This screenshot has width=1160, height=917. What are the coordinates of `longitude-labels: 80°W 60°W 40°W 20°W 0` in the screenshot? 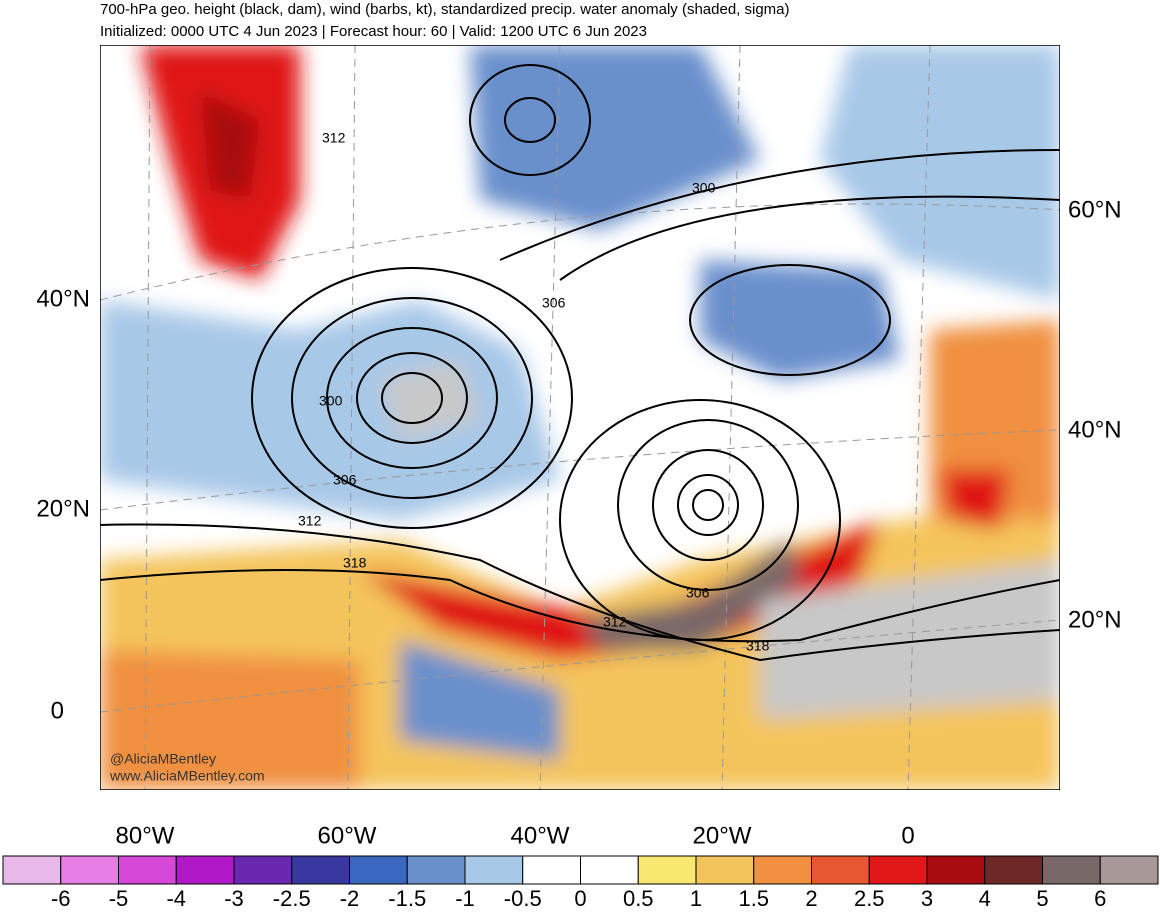 It's located at (515, 835).